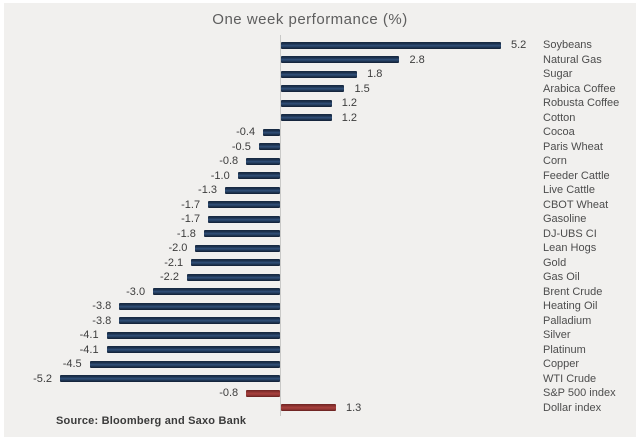 This screenshot has height=444, width=640. What do you see at coordinates (569, 190) in the screenshot?
I see `category-label: Live Cattle` at bounding box center [569, 190].